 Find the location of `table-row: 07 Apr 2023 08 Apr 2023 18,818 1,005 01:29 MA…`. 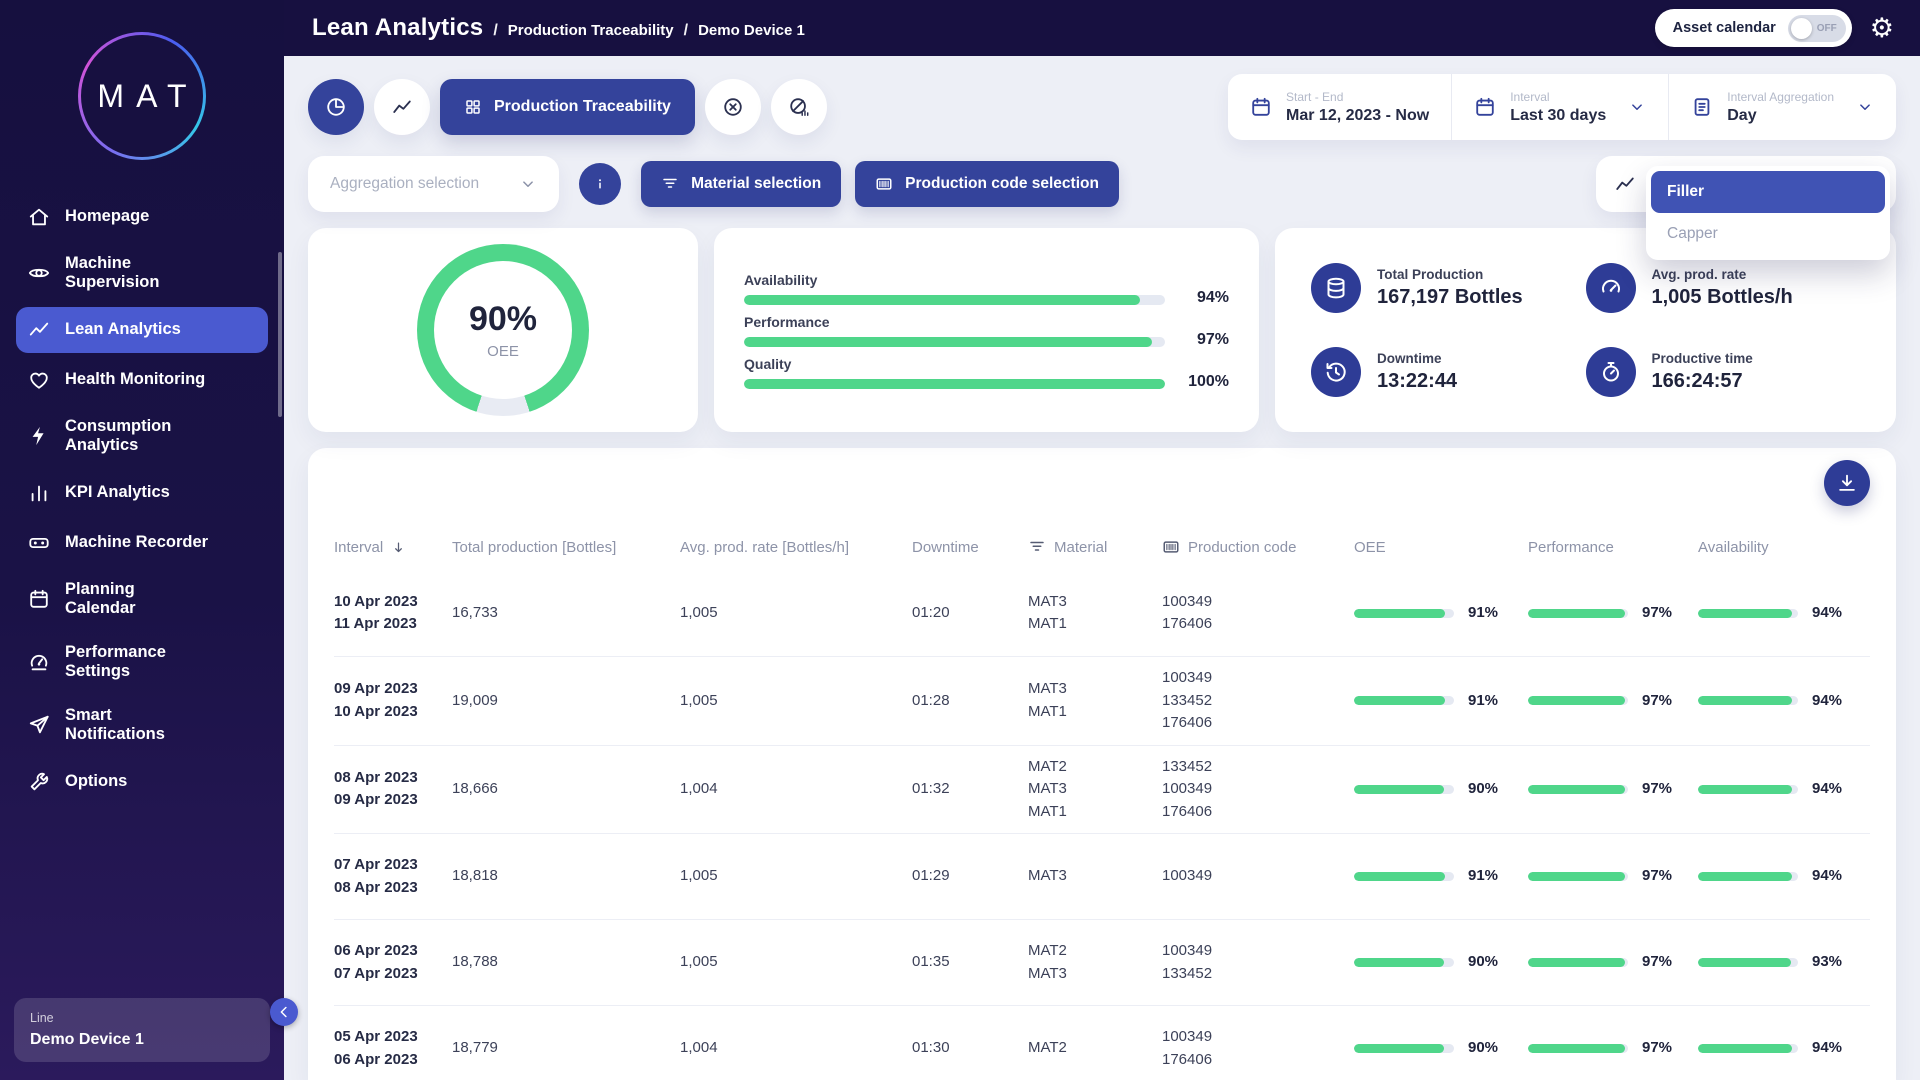

table-row: 07 Apr 2023 08 Apr 2023 18,818 1,005 01:29 MA… is located at coordinates (1102, 876).